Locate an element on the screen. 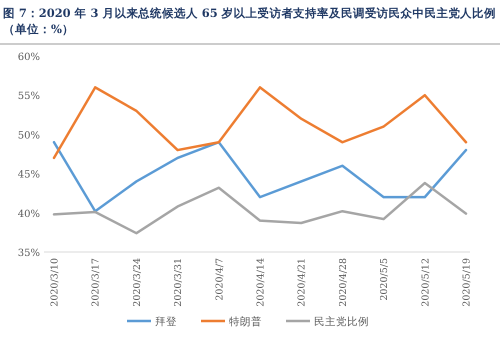 Image resolution: width=500 pixels, height=363 pixels. x-tick-label: 2020/4/21 is located at coordinates (302, 282).